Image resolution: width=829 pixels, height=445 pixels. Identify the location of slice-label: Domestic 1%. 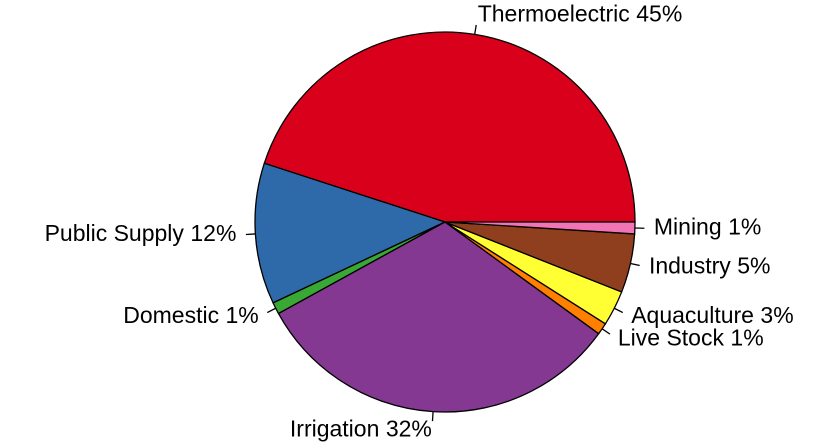
(191, 315).